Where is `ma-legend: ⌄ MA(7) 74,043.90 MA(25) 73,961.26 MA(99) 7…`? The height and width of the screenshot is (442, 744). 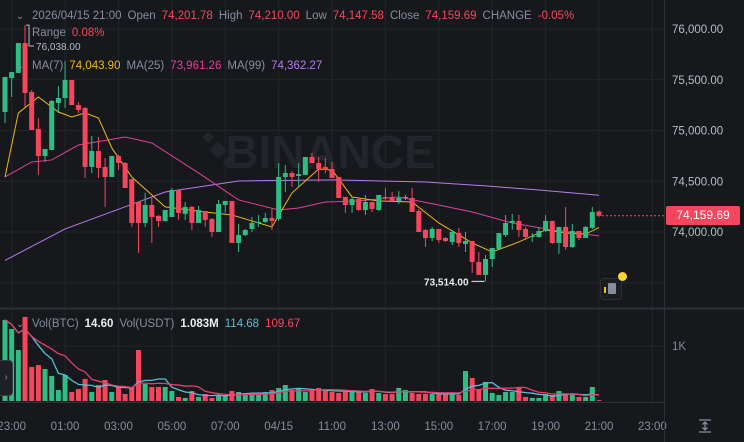
ma-legend: ⌄ MA(7) 74,043.90 MA(25) 73,961.26 MA(99) 7… is located at coordinates (168, 66).